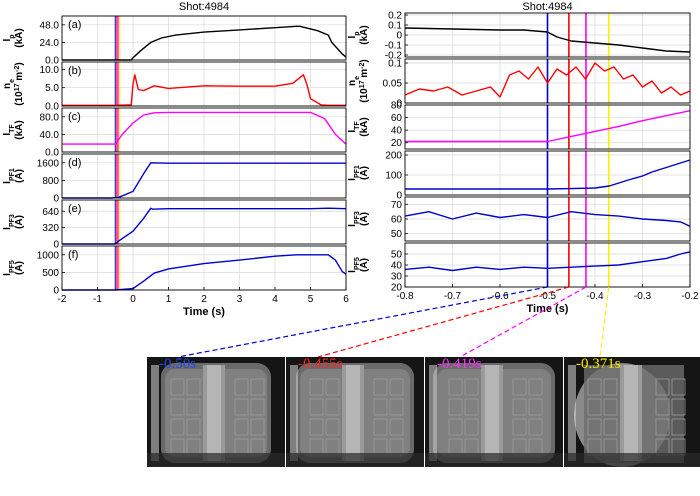 The height and width of the screenshot is (496, 700). What do you see at coordinates (346, 299) in the screenshot?
I see `x-tick-label: 6` at bounding box center [346, 299].